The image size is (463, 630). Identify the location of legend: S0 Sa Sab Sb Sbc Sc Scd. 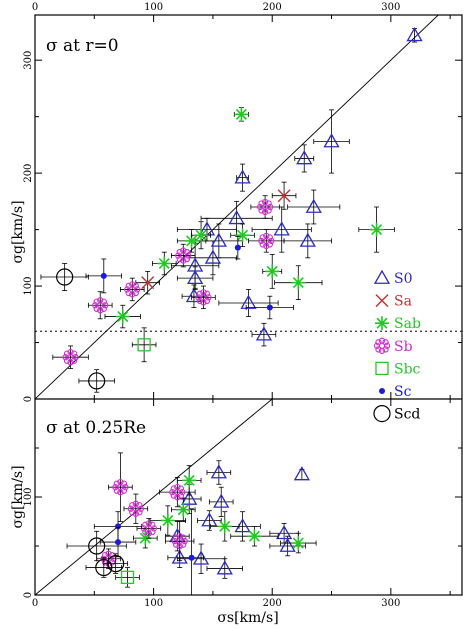
(397, 346).